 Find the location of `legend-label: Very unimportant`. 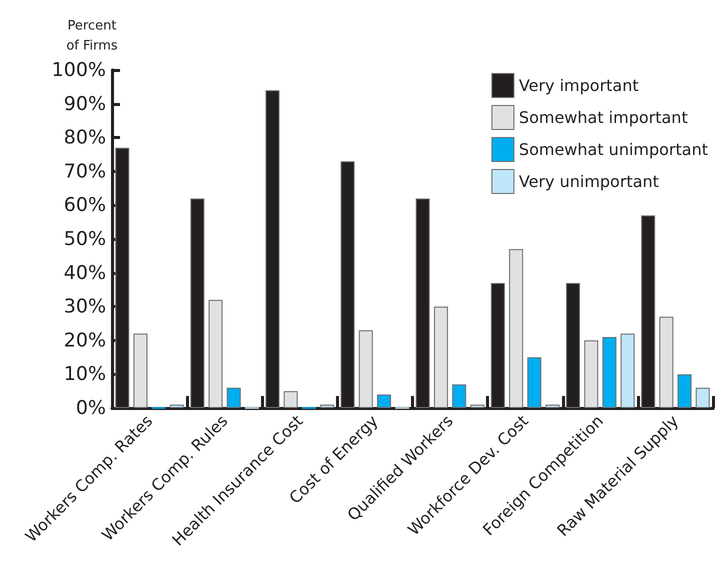

legend-label: Very unimportant is located at coordinates (588, 181).